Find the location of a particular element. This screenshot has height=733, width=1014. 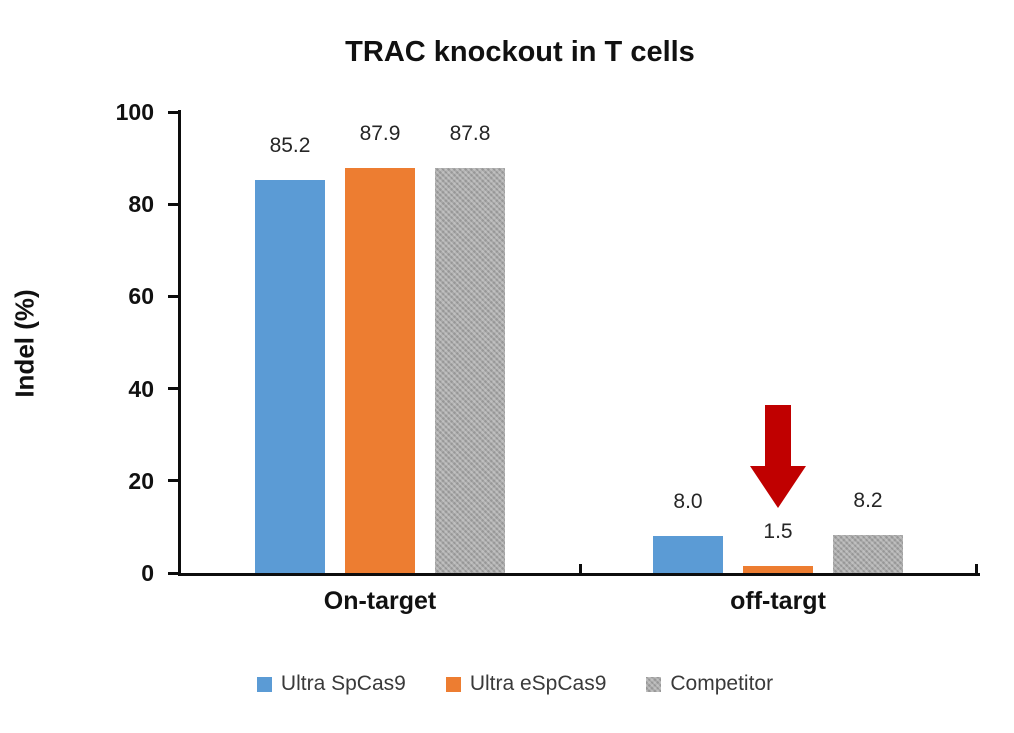

category-label-on-target: On-target is located at coordinates (380, 601).